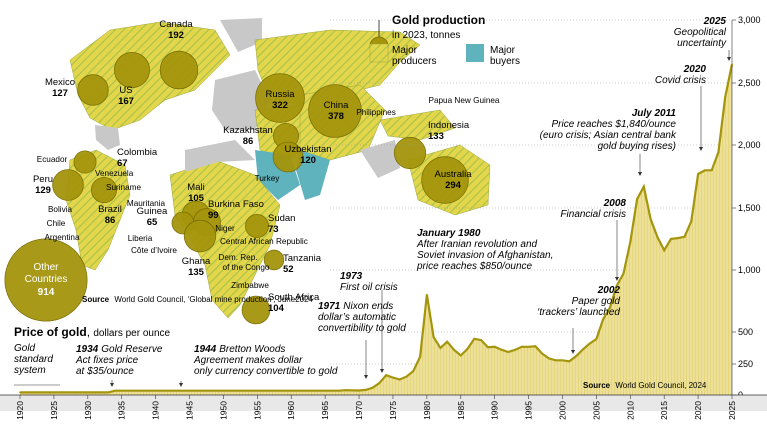 The image size is (767, 445). What do you see at coordinates (528, 346) in the screenshot?
I see `data-point-1995` at bounding box center [528, 346].